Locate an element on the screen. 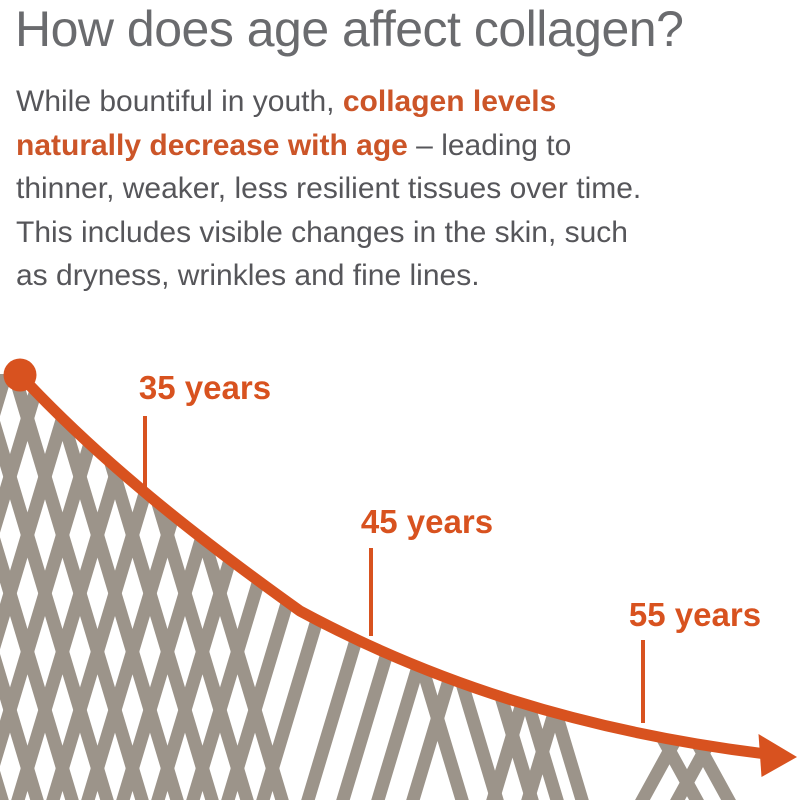 The image size is (800, 805). intro-text: – leading to is located at coordinates (489, 145).